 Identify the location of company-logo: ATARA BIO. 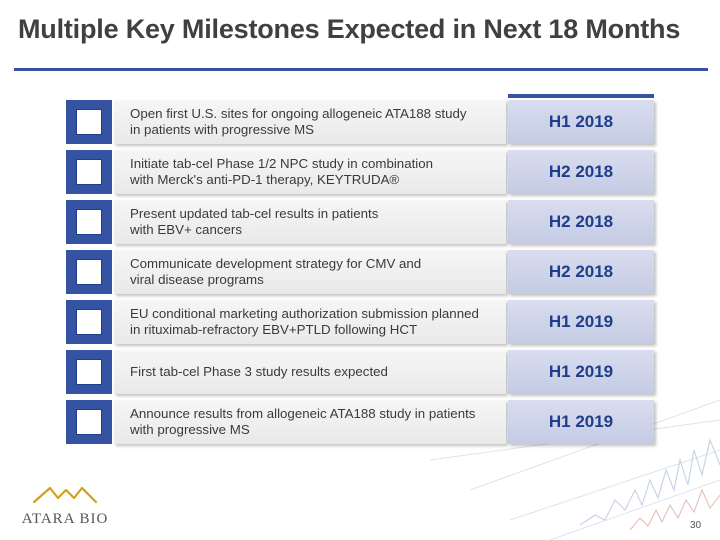
(65, 509).